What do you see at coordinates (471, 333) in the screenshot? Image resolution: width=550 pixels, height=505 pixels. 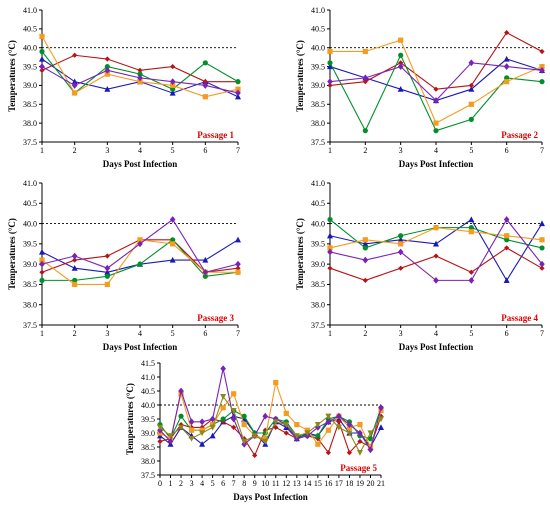 I see `x-tick-label: 5` at bounding box center [471, 333].